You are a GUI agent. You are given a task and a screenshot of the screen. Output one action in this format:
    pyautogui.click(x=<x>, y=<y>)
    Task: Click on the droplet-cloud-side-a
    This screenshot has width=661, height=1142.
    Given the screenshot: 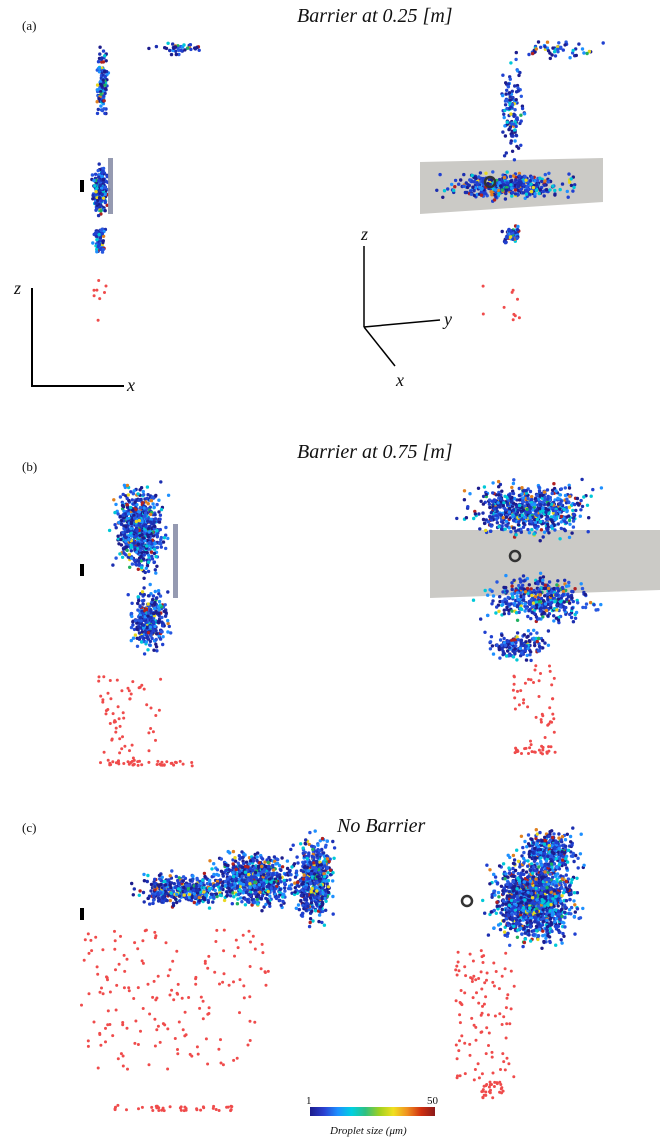 What is the action you would take?
    pyautogui.click(x=145, y=181)
    